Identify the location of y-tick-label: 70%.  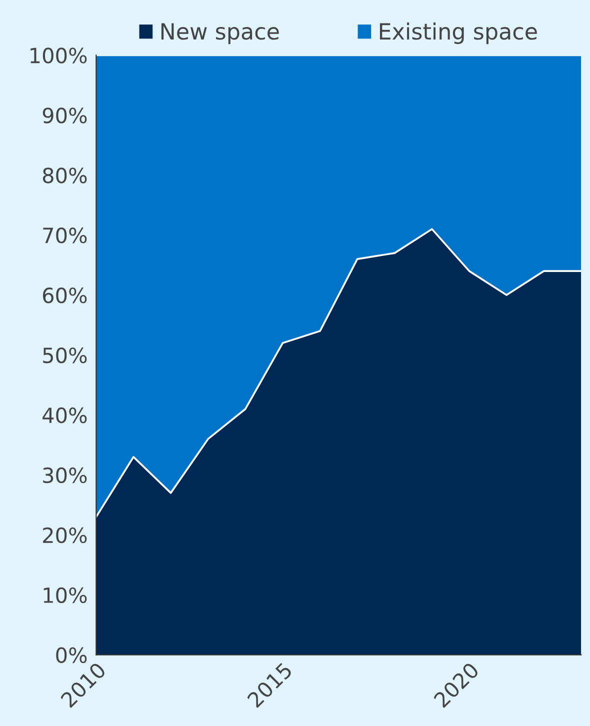
(65, 236).